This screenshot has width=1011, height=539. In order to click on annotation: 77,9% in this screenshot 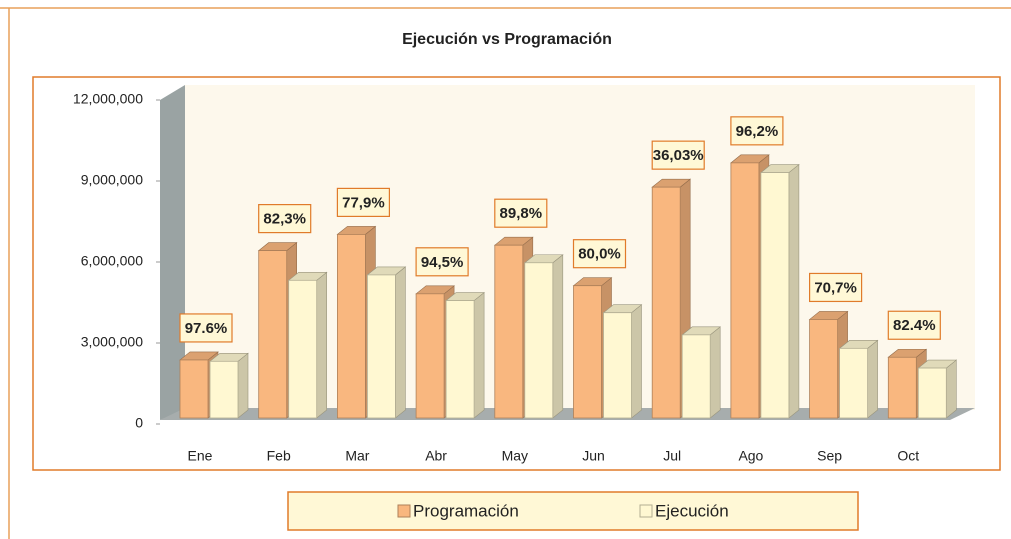, I will do `click(363, 202)`.